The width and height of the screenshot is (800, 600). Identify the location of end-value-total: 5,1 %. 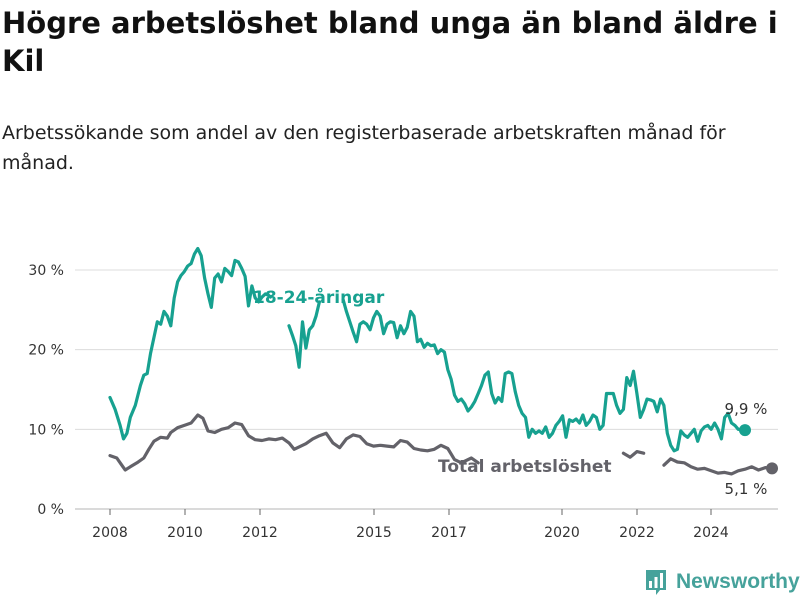
(746, 489).